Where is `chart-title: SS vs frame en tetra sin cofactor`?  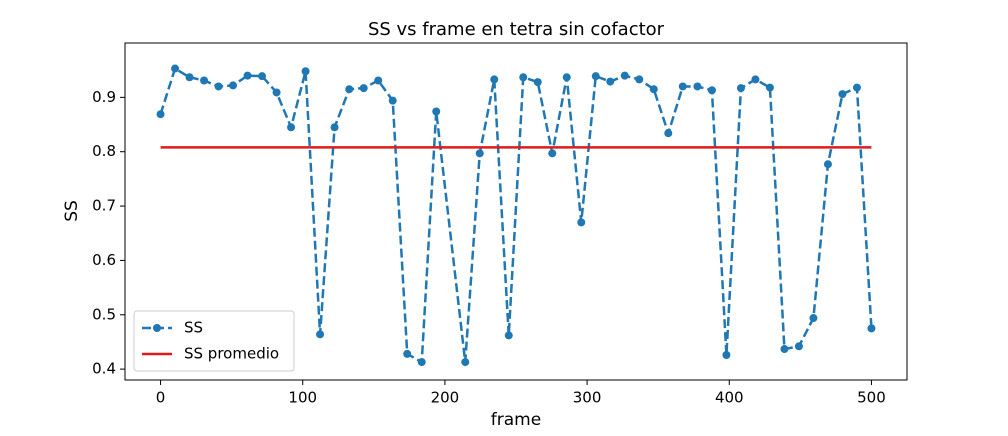 chart-title: SS vs frame en tetra sin cofactor is located at coordinates (516, 29).